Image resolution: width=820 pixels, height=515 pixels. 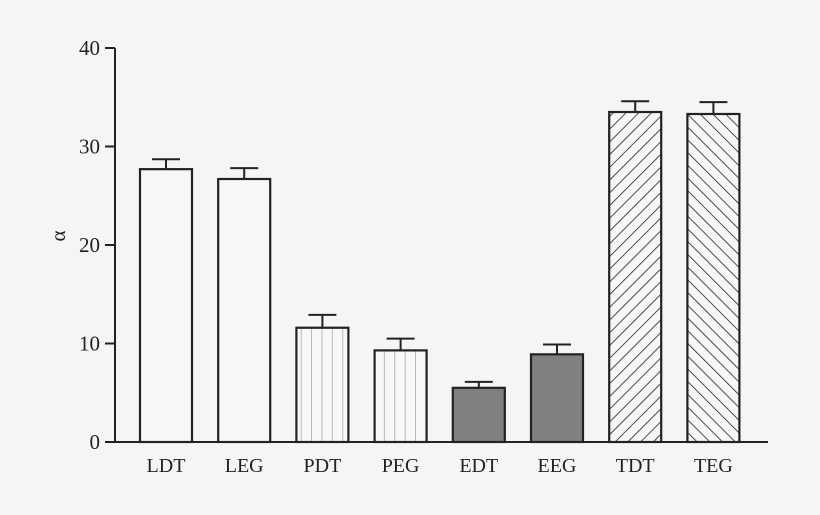 I want to click on bar-leg, so click(x=244, y=310).